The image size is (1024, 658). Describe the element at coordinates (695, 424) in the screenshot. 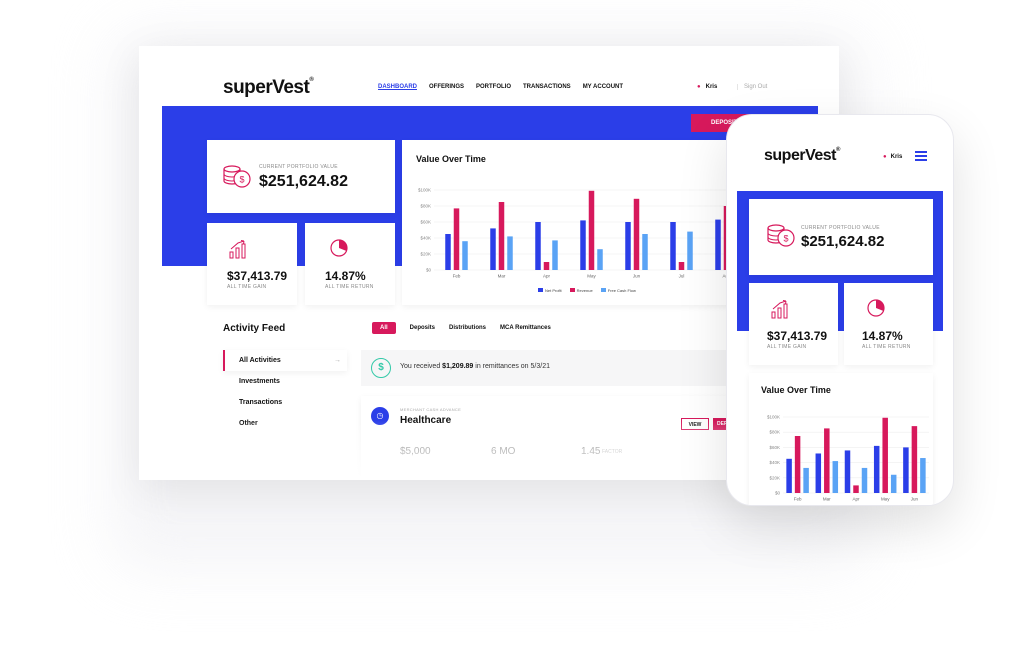

I see `view-button: VIEW` at that location.